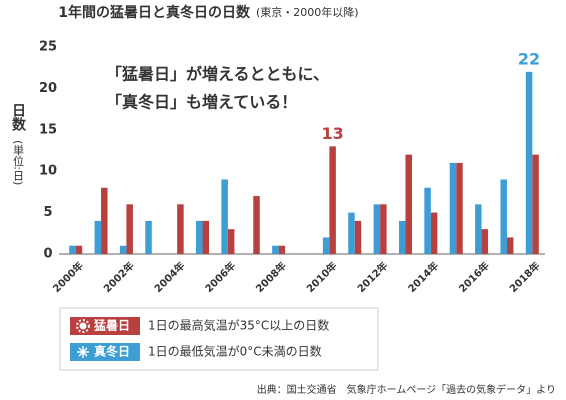 The image size is (566, 400). I want to click on data-label: 13, so click(332, 133).